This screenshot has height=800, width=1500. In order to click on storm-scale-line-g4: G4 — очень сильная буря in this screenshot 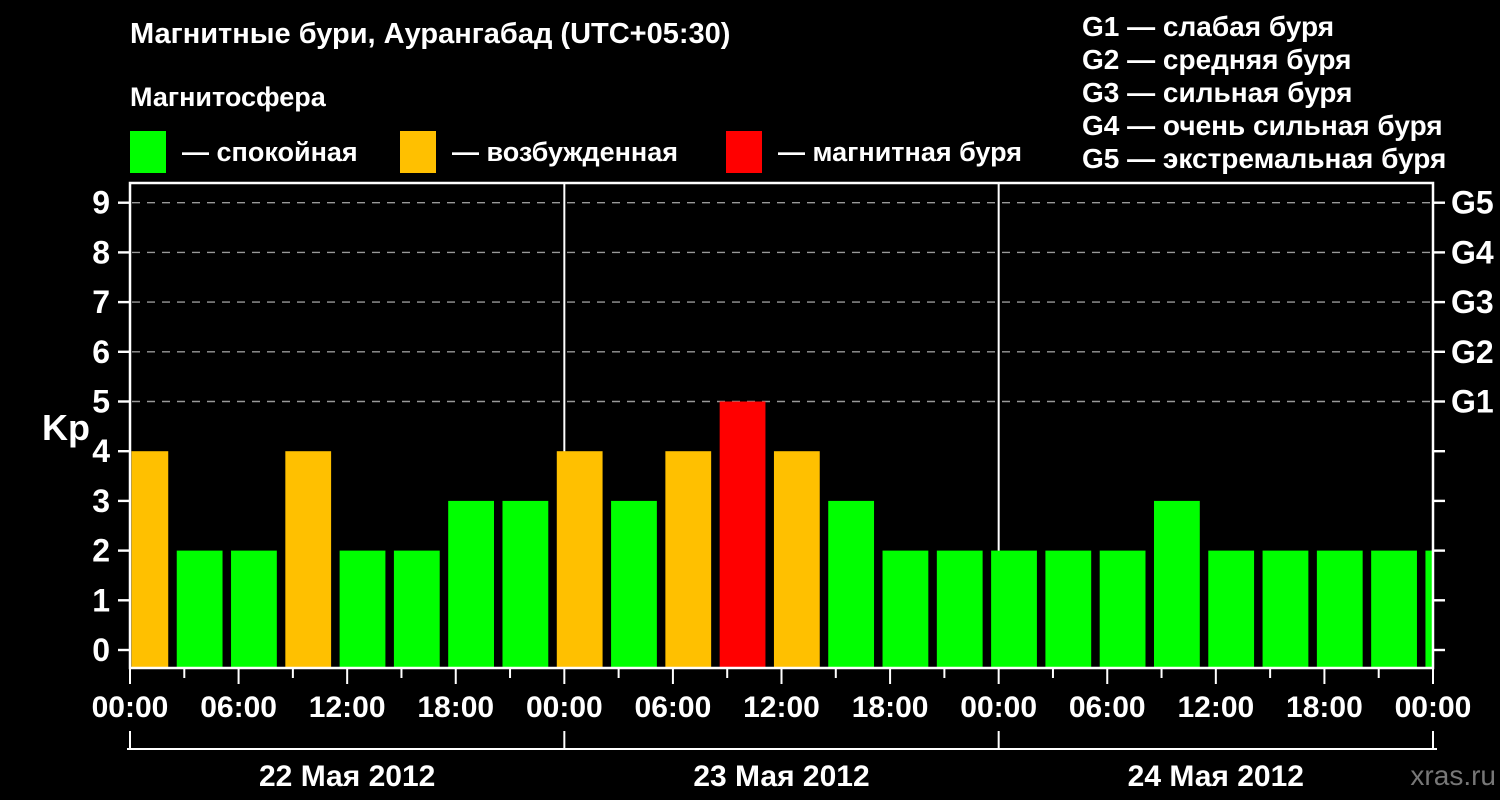, I will do `click(1262, 125)`.